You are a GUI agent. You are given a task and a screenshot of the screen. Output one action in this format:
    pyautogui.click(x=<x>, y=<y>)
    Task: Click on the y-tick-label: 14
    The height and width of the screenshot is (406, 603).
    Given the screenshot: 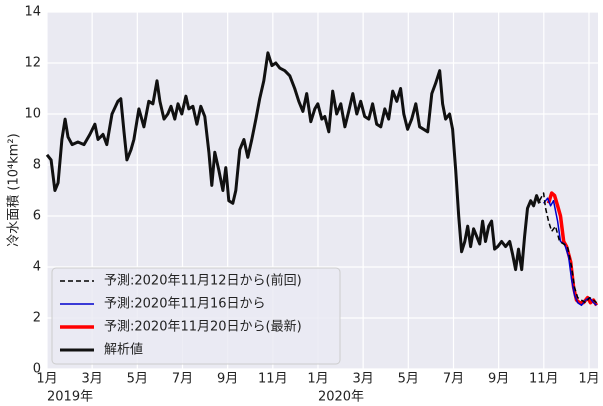 What is the action you would take?
    pyautogui.click(x=32, y=12)
    